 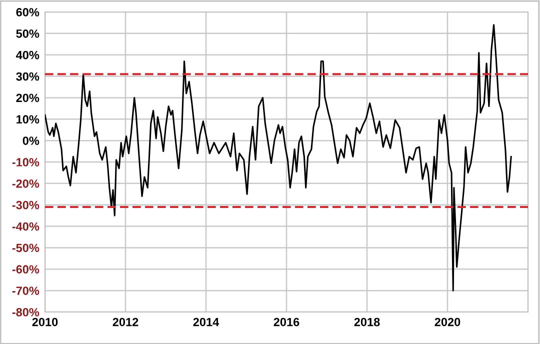 I want to click on y-tick-label: 50%, so click(x=28, y=33).